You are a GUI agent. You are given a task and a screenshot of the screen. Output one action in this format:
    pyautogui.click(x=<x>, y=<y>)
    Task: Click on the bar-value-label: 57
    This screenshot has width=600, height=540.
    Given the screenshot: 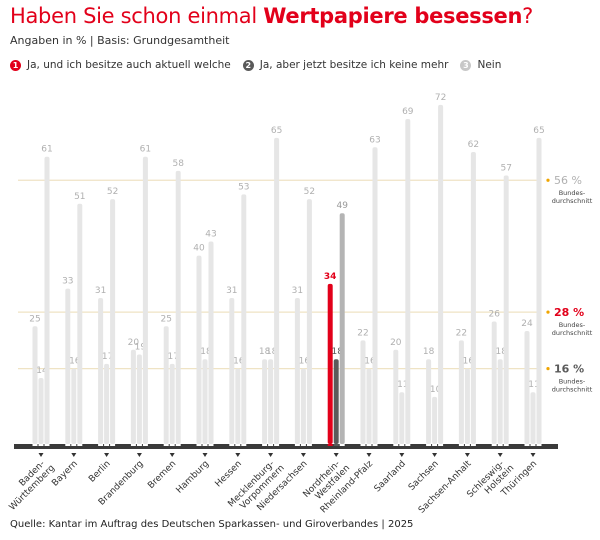 What is the action you would take?
    pyautogui.click(x=505, y=169)
    